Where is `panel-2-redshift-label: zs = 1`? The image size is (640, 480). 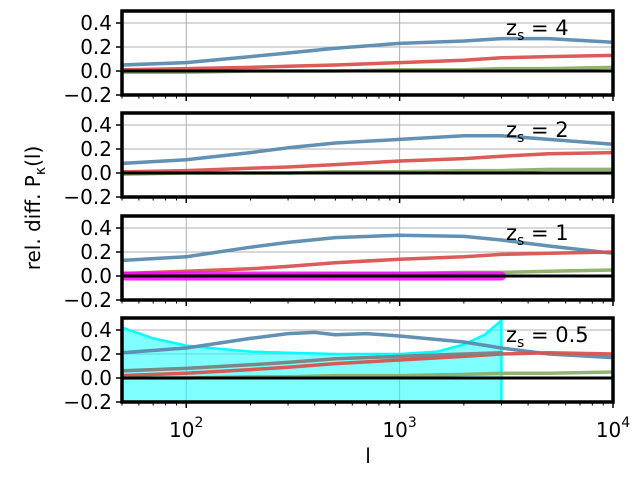
panel-2-redshift-label: zs = 1 is located at coordinates (537, 235).